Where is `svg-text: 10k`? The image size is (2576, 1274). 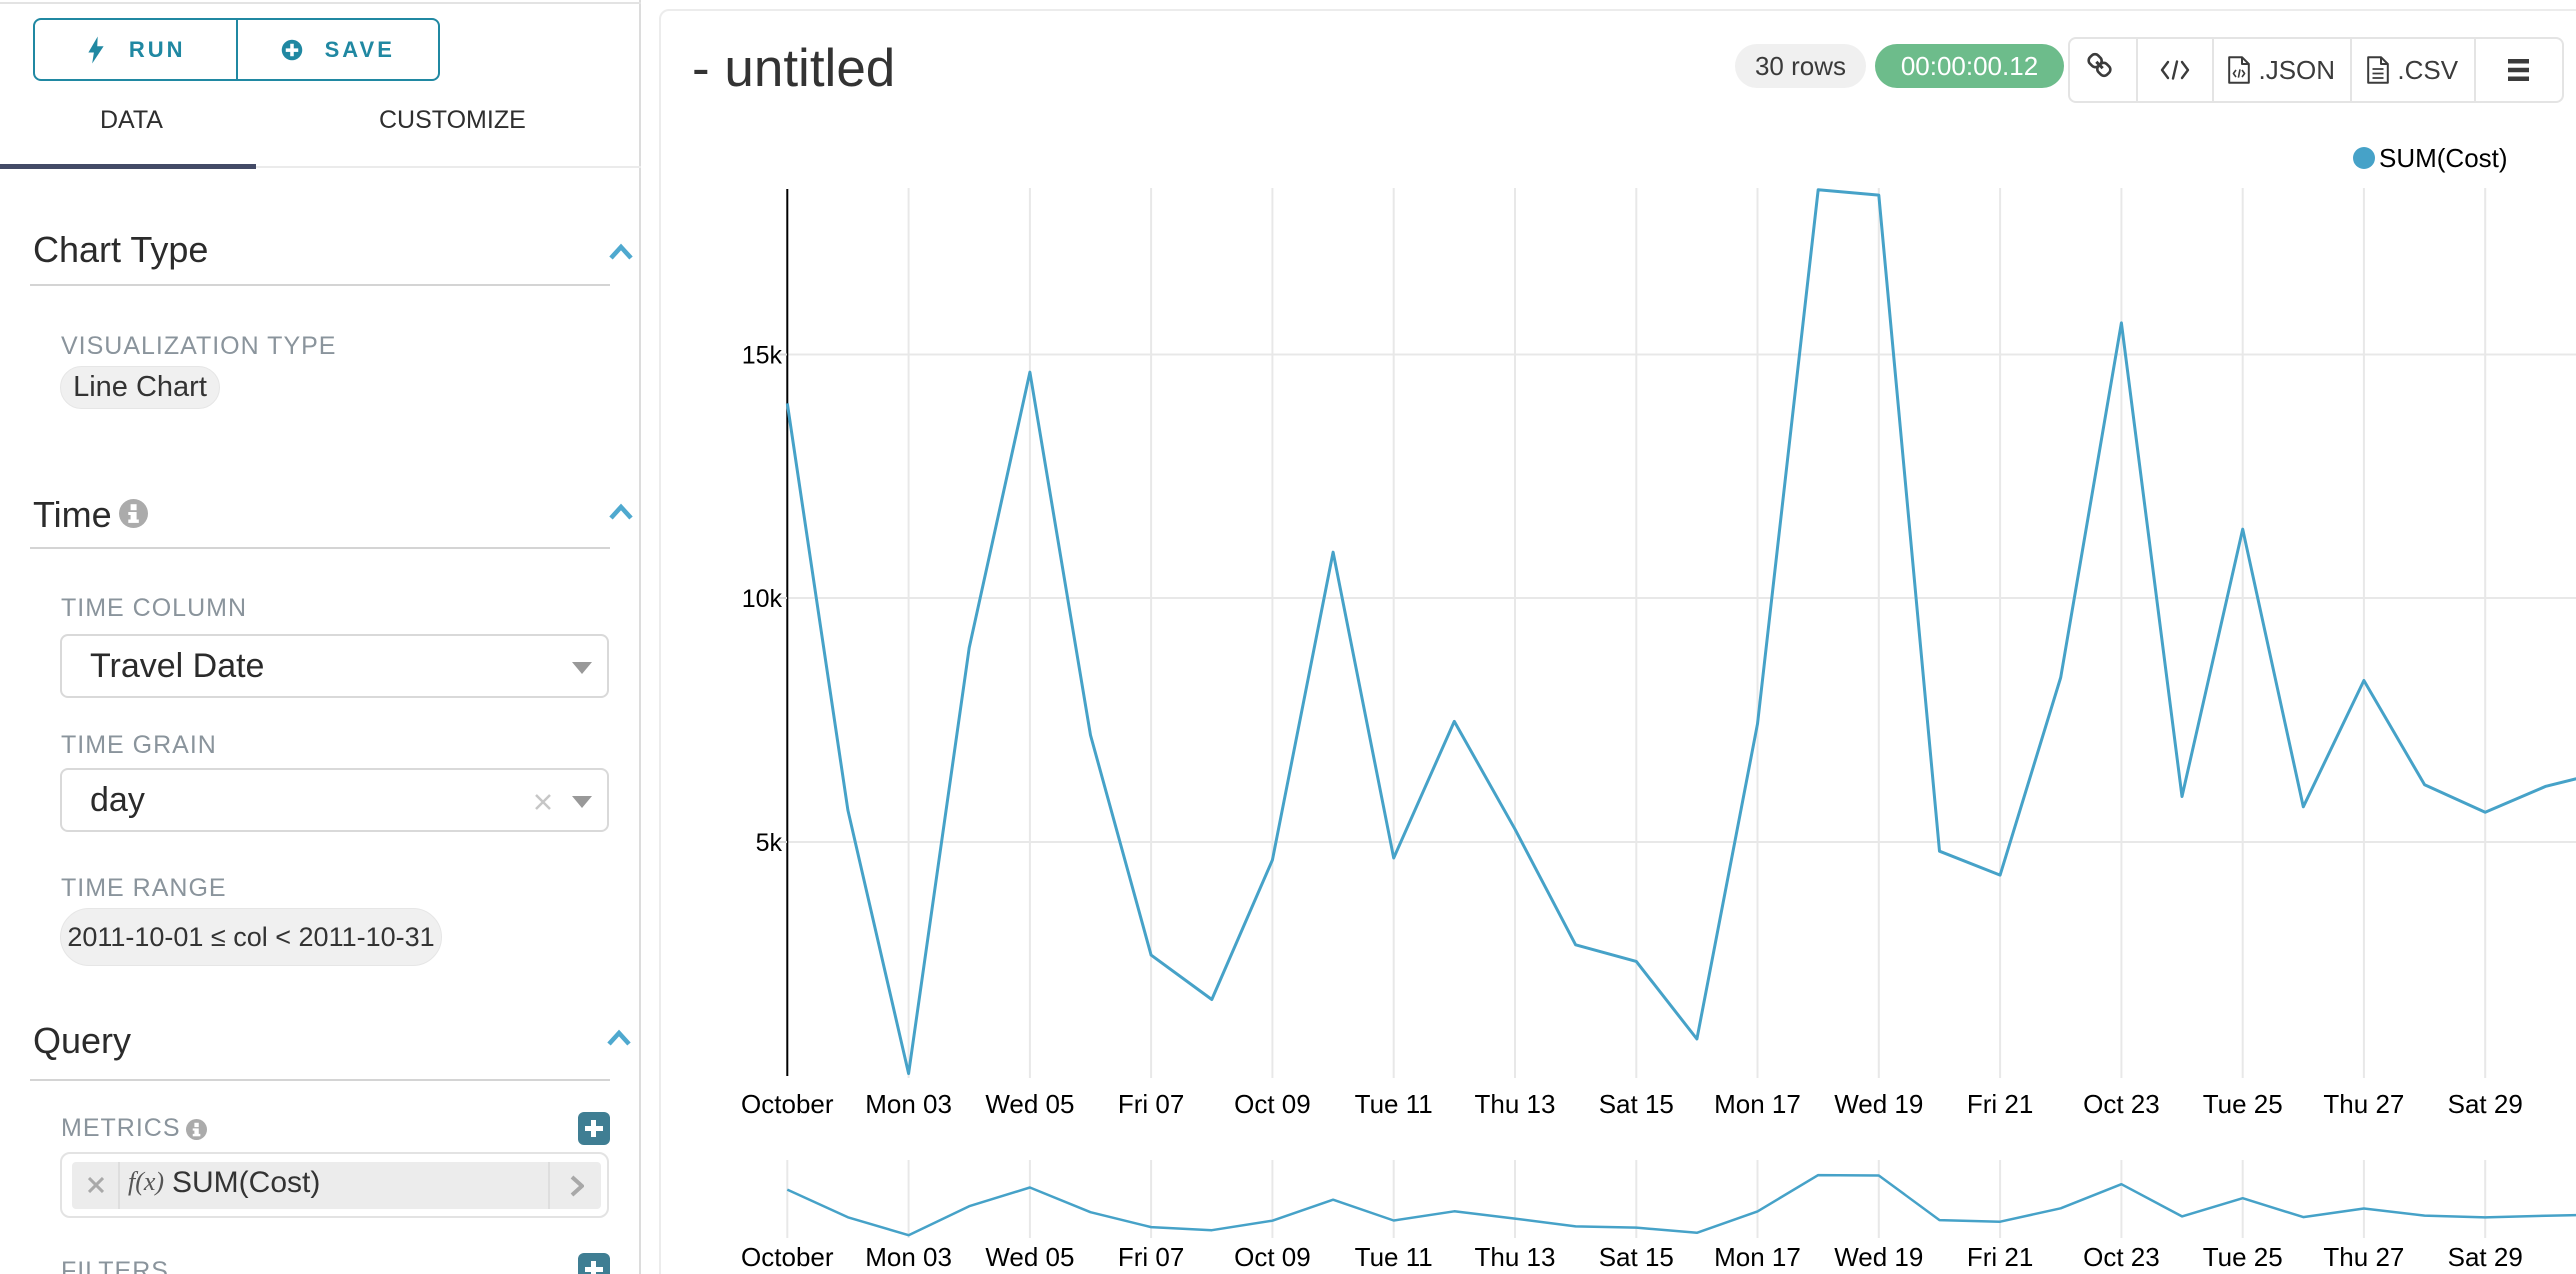
svg-text: 10k is located at coordinates (762, 599).